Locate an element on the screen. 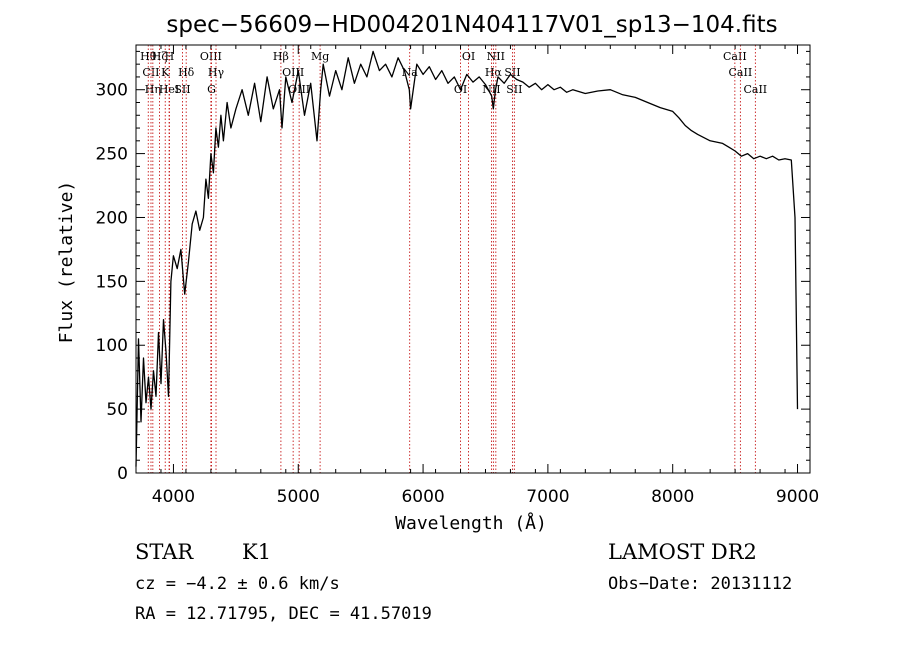  line-marker-label: G is located at coordinates (211, 89).